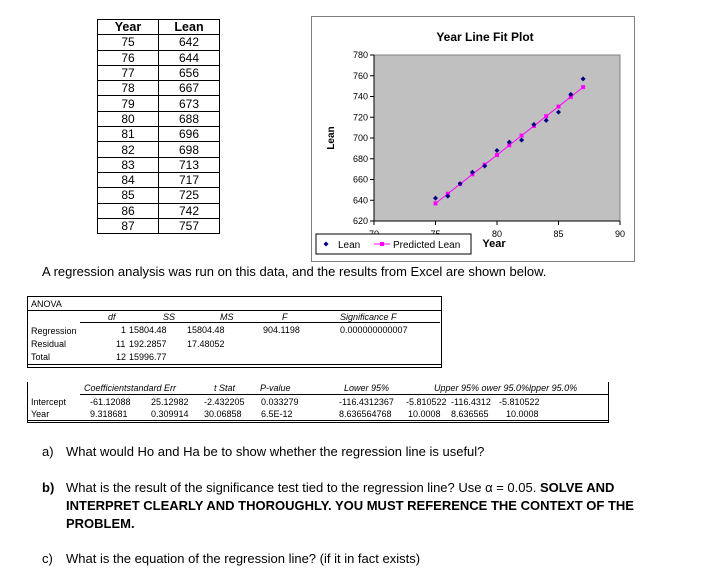  What do you see at coordinates (189, 27) in the screenshot?
I see `lean-header: Lean` at bounding box center [189, 27].